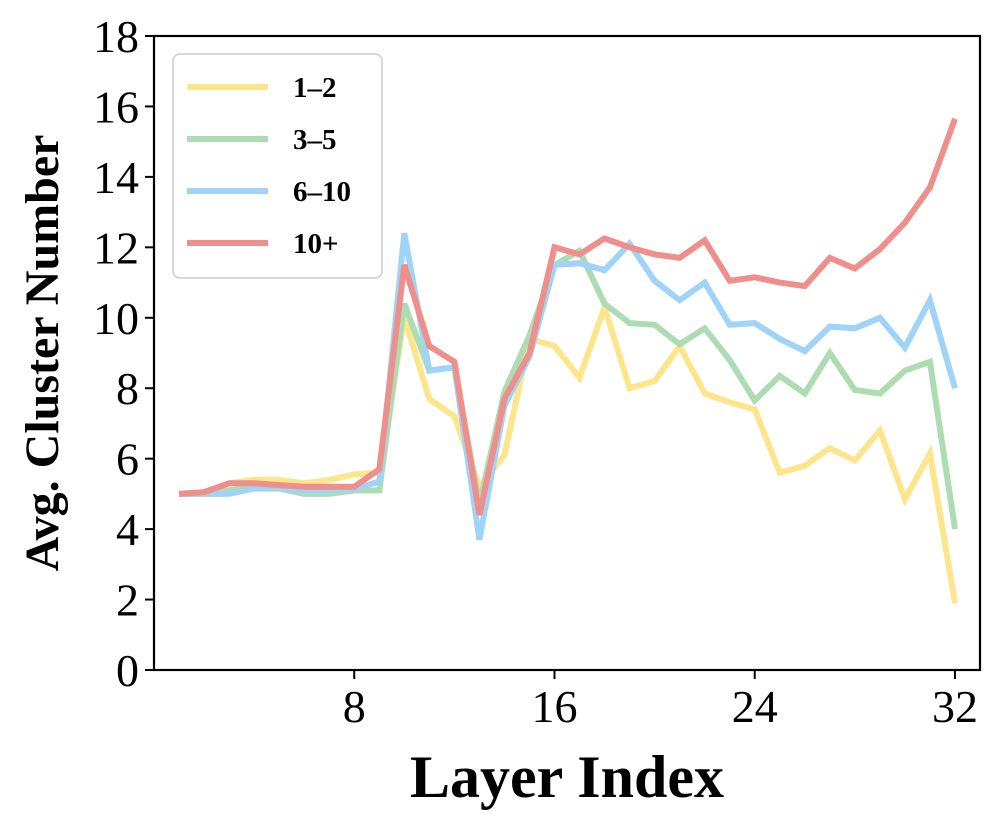 The height and width of the screenshot is (829, 997). I want to click on x-axis-label: Layer Index, so click(567, 777).